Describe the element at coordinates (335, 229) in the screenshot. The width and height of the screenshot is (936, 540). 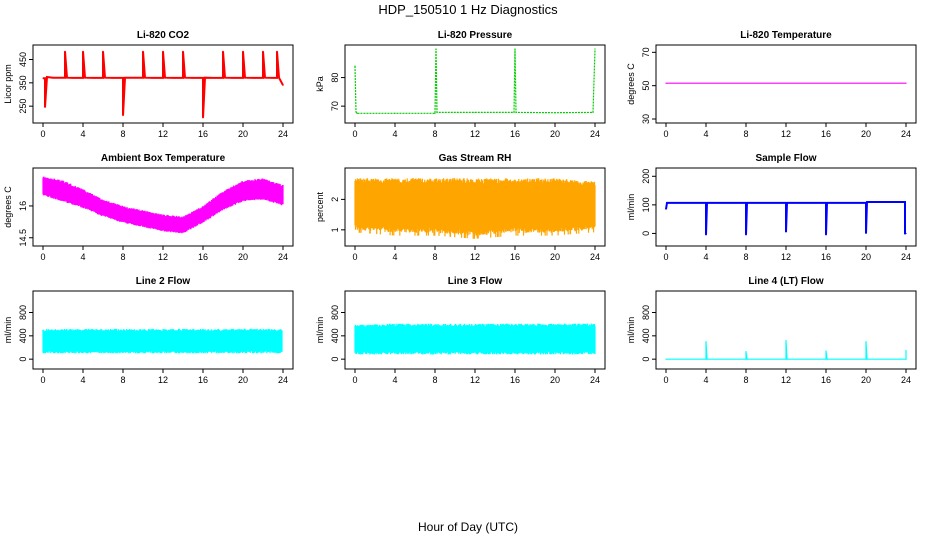
I see `y-tick-label: 1` at that location.